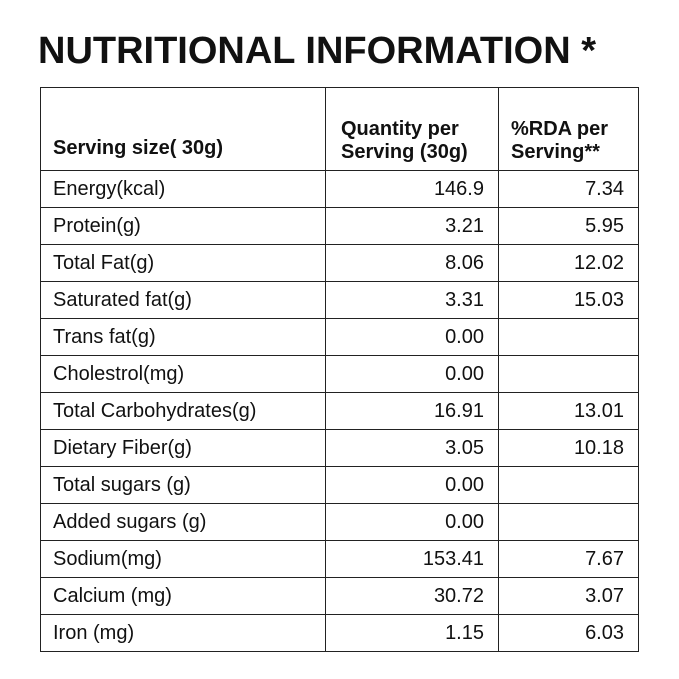  I want to click on quantity-value: 3.21, so click(412, 226).